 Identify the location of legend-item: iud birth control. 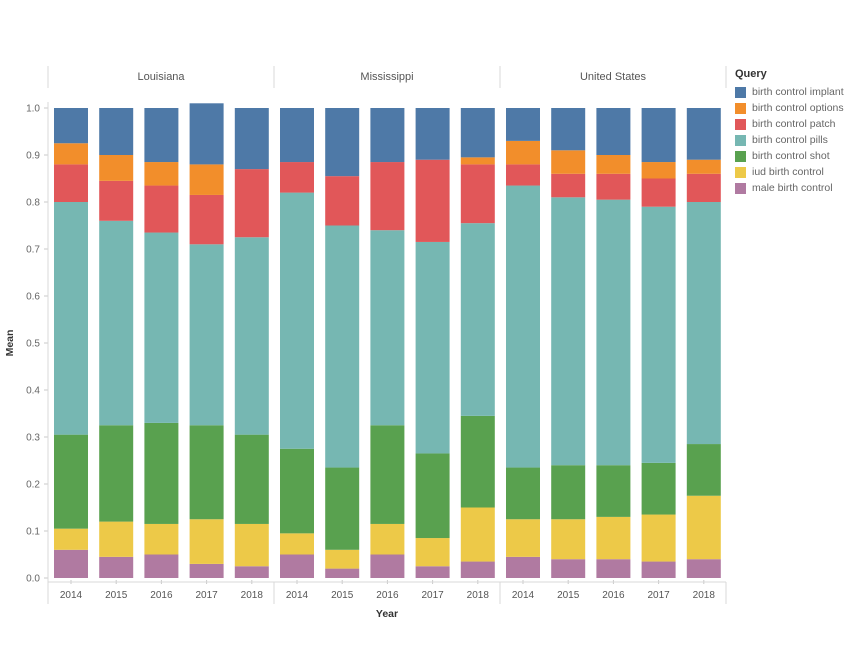
(789, 172).